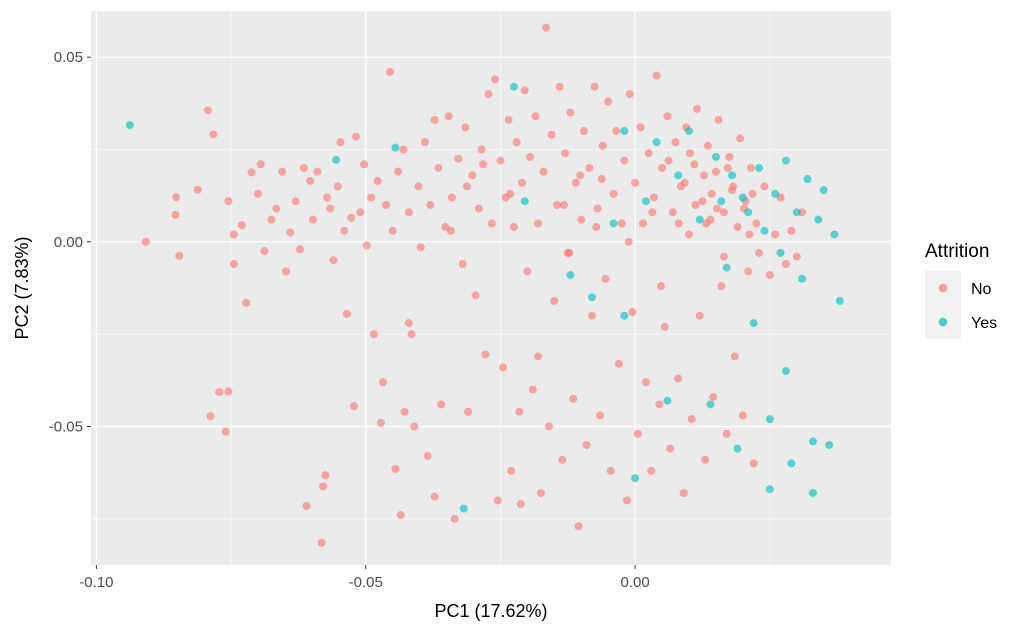 The width and height of the screenshot is (1024, 633). What do you see at coordinates (96, 582) in the screenshot?
I see `x-tick-label: -0.10` at bounding box center [96, 582].